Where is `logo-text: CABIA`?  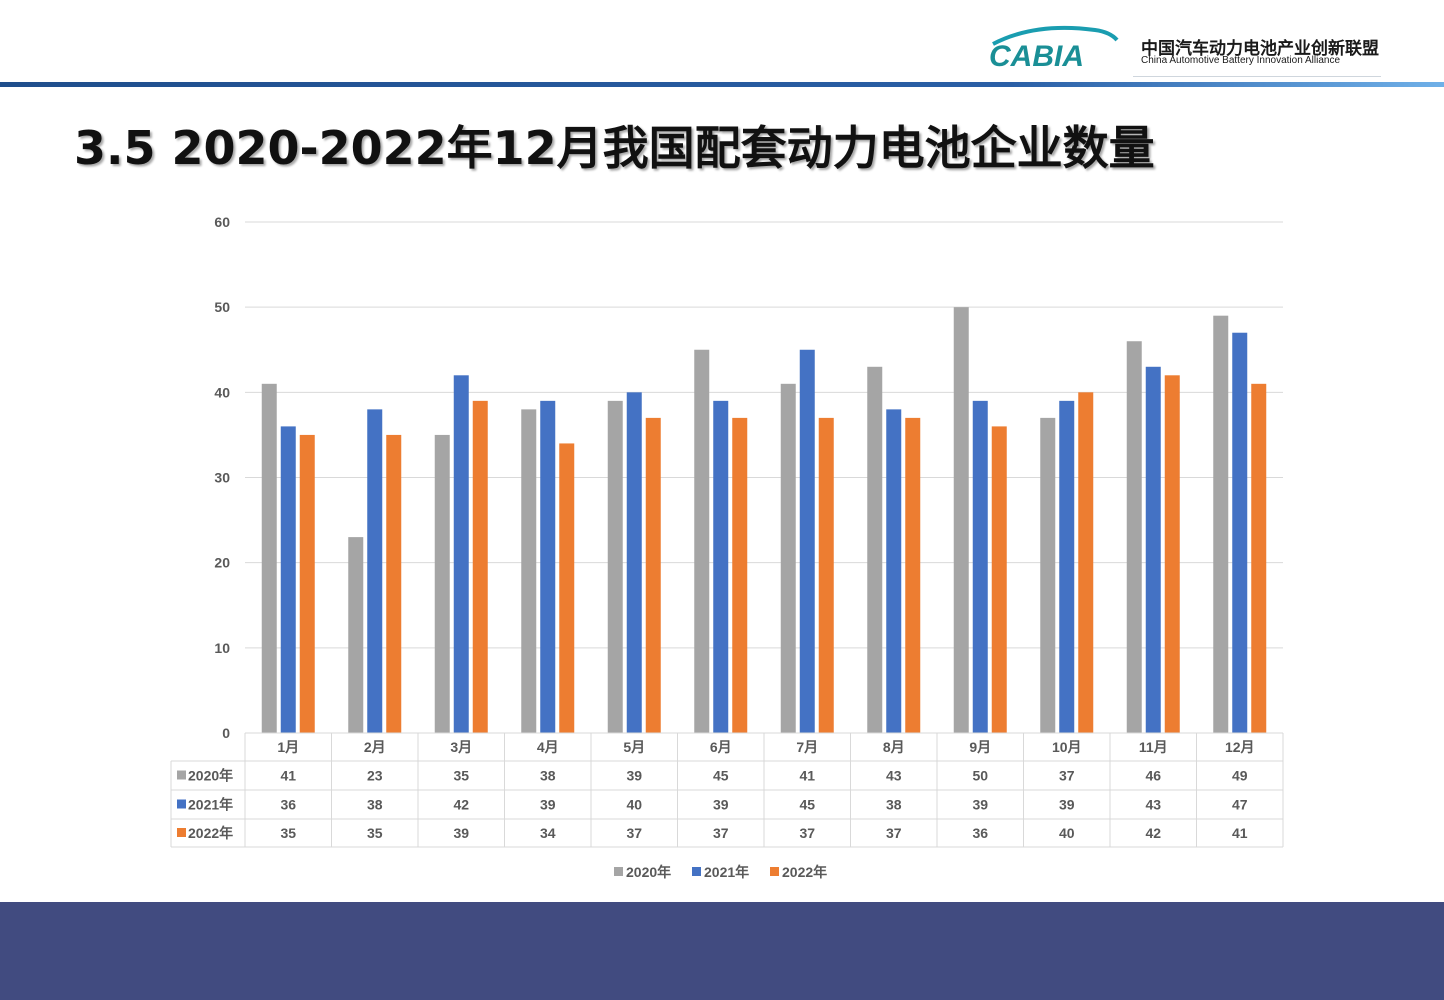
logo-text: CABIA is located at coordinates (1036, 56).